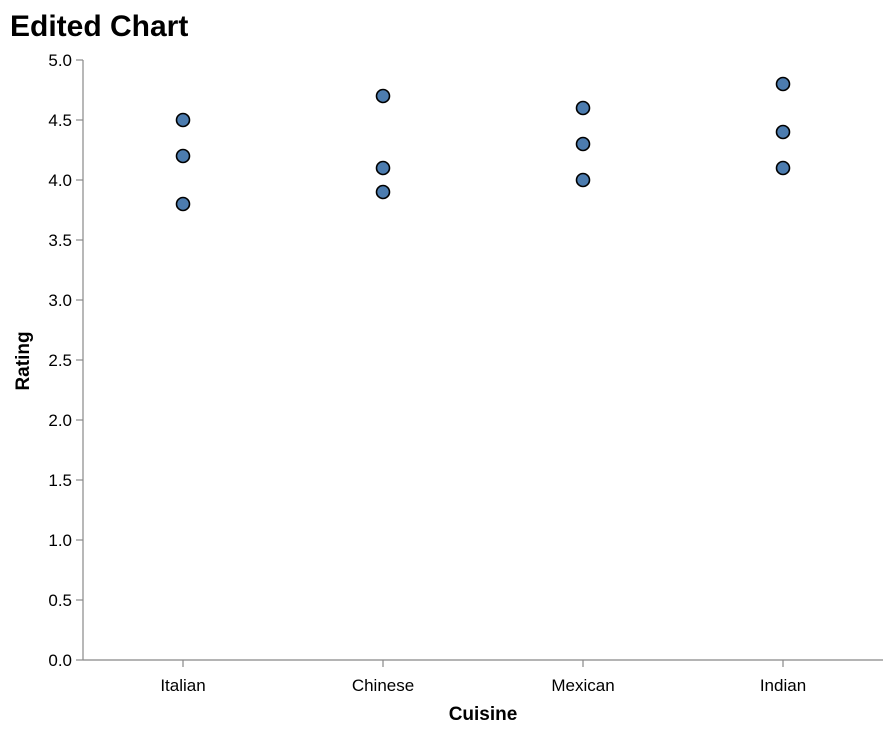 The width and height of the screenshot is (896, 734). I want to click on x-tick-label: Indian, so click(783, 685).